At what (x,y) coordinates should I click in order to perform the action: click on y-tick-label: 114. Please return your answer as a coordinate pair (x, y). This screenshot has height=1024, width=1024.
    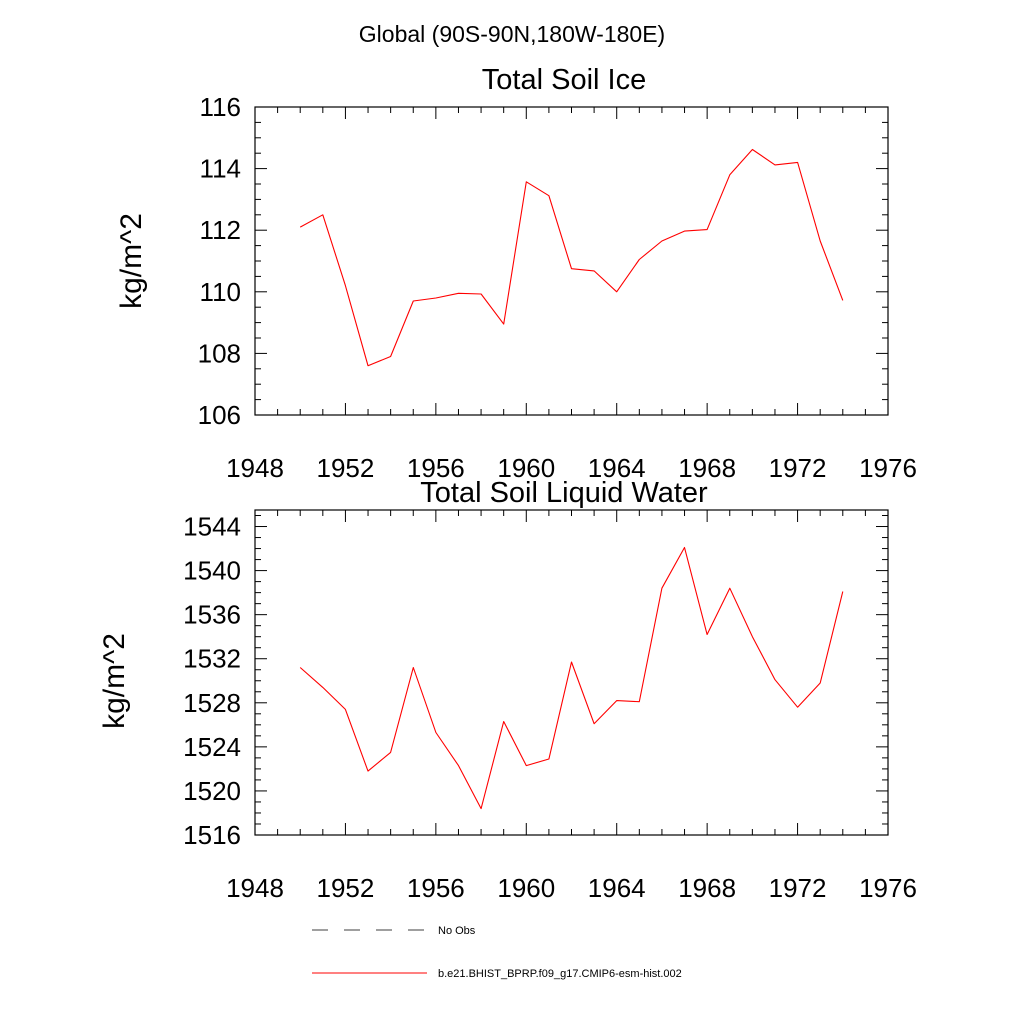
    Looking at the image, I should click on (220, 169).